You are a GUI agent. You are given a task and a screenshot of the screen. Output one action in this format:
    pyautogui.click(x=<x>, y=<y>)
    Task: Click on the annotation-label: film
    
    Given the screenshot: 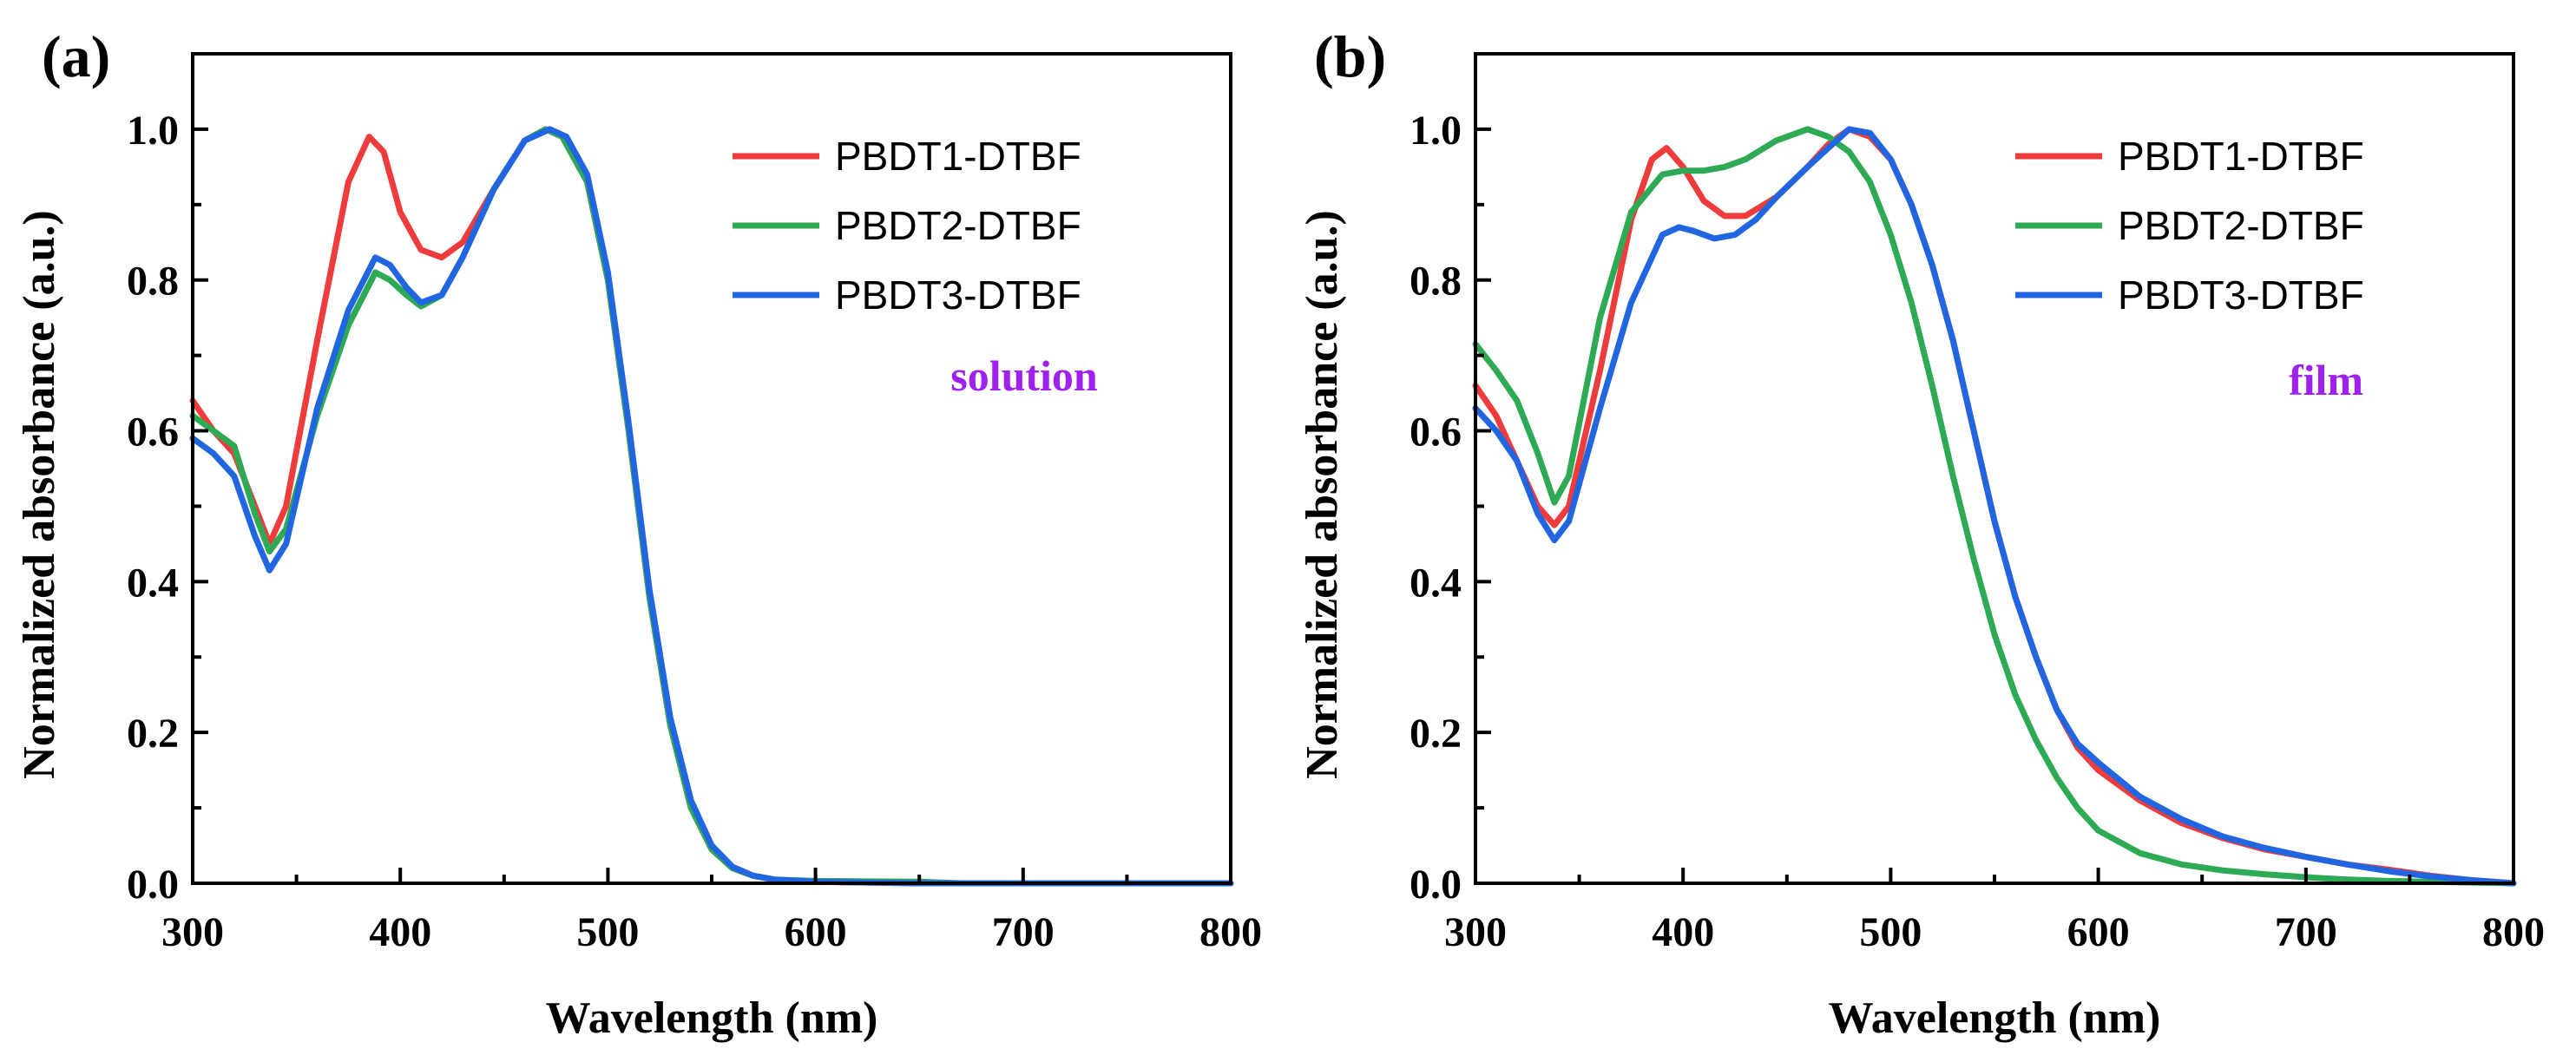 What is the action you would take?
    pyautogui.click(x=2326, y=380)
    